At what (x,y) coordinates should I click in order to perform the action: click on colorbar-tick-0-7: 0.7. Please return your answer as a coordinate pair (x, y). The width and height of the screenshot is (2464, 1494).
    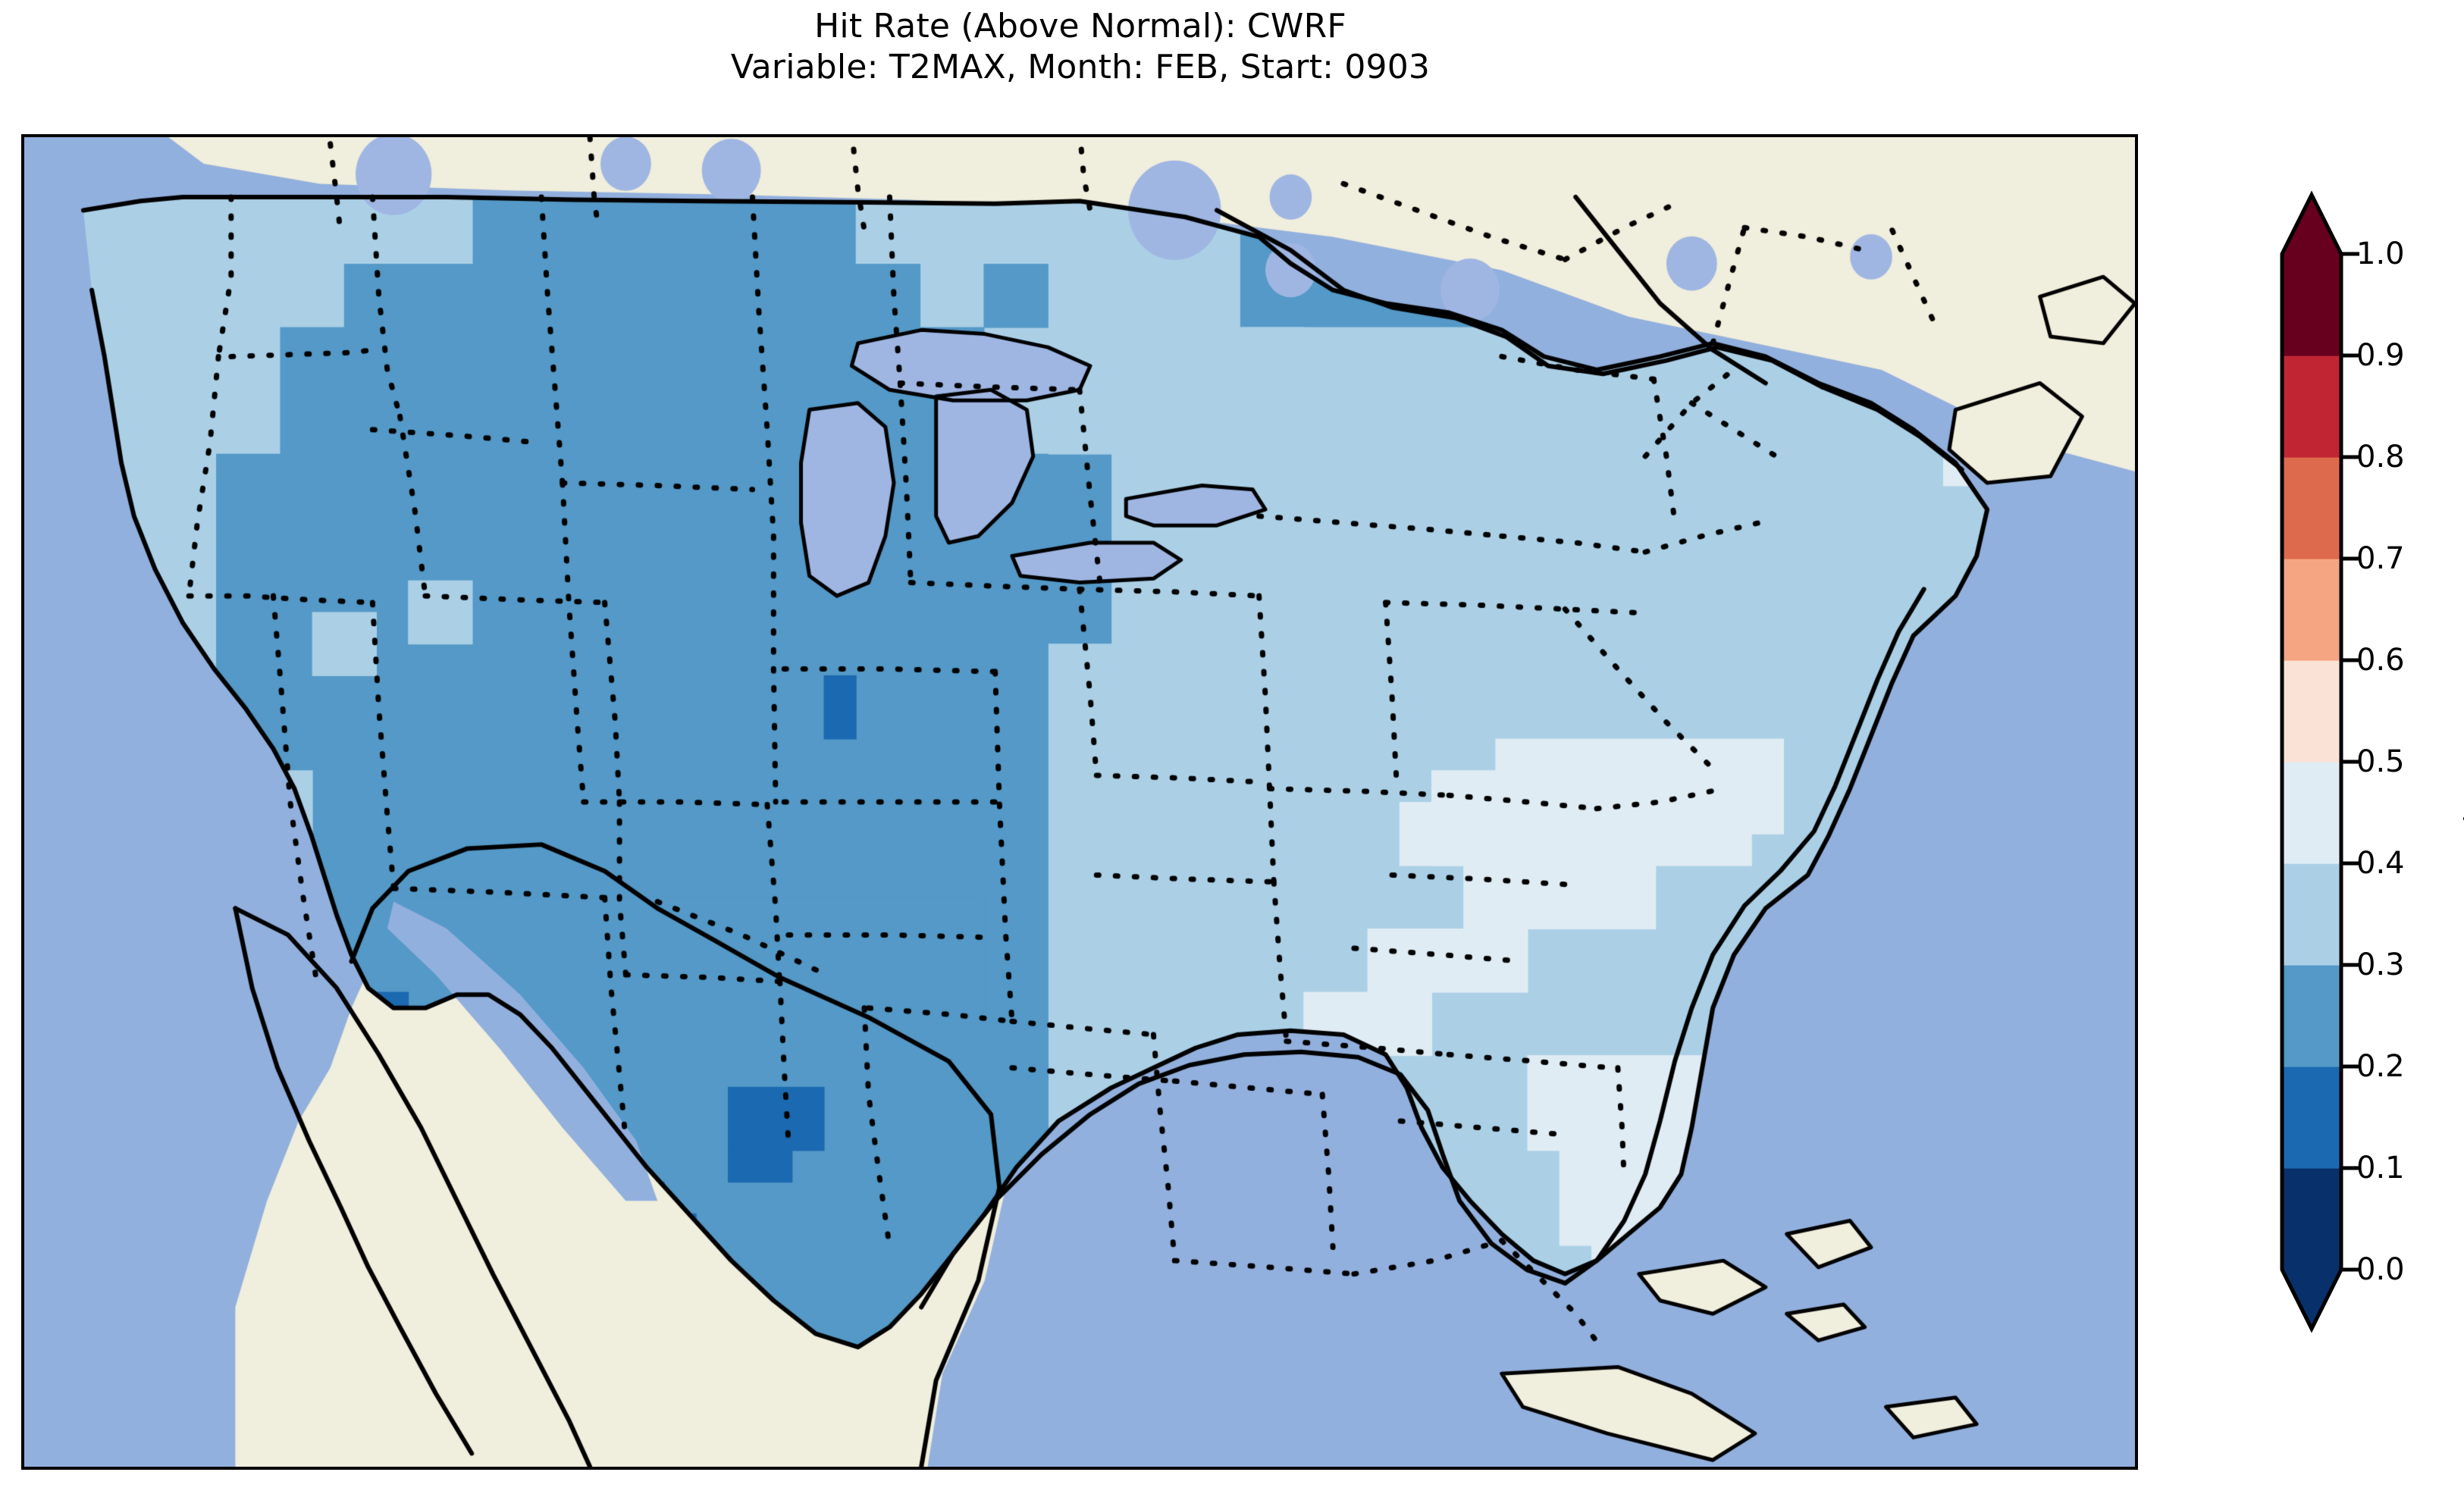
    Looking at the image, I should click on (2381, 558).